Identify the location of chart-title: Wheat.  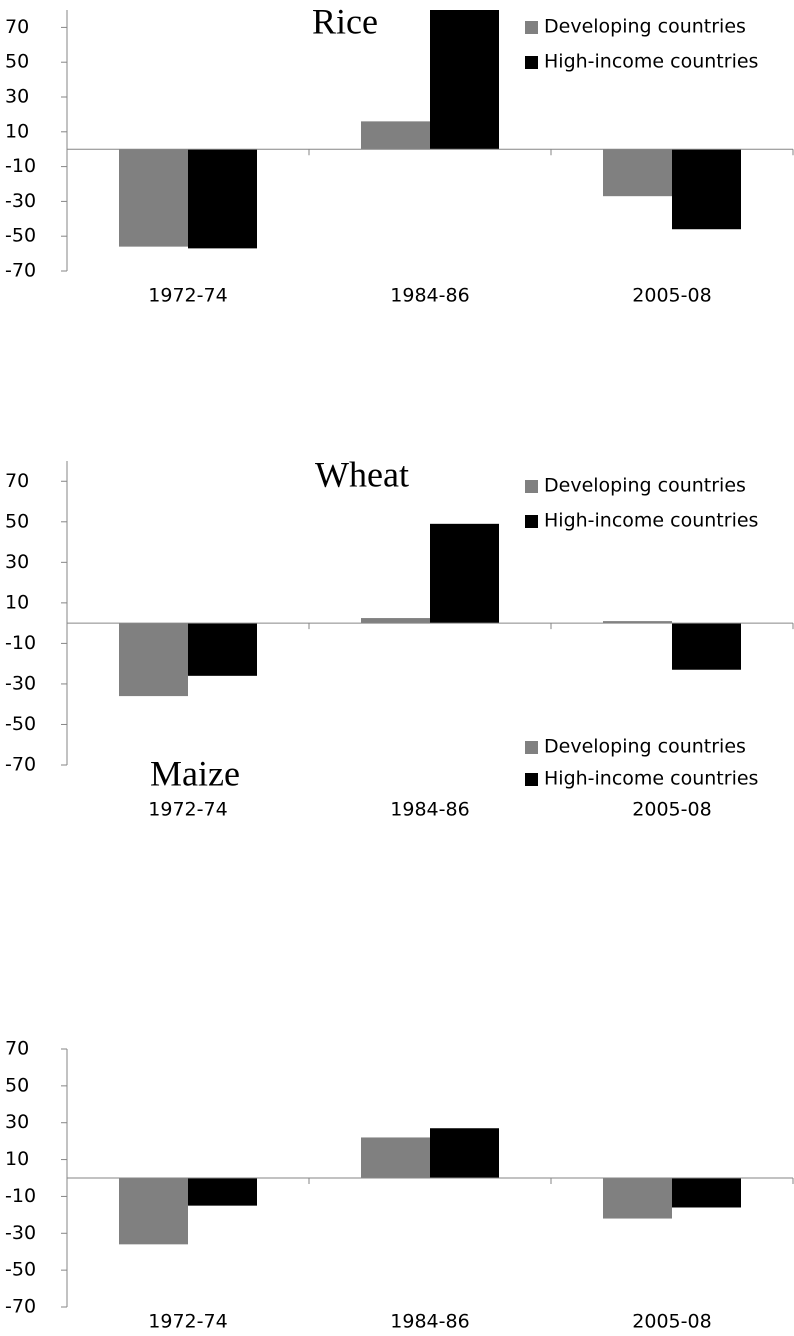
(362, 474).